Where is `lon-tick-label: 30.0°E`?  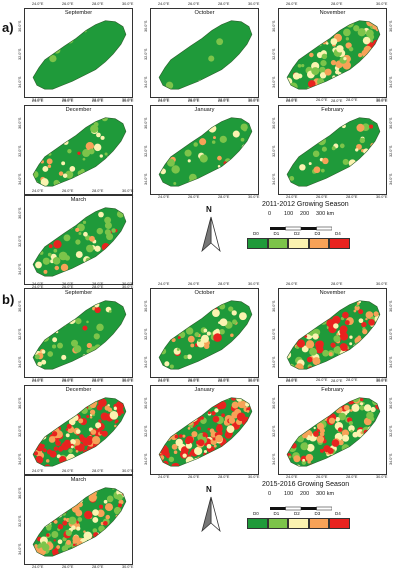
lon-tick-label: 30.0°E is located at coordinates (128, 191).